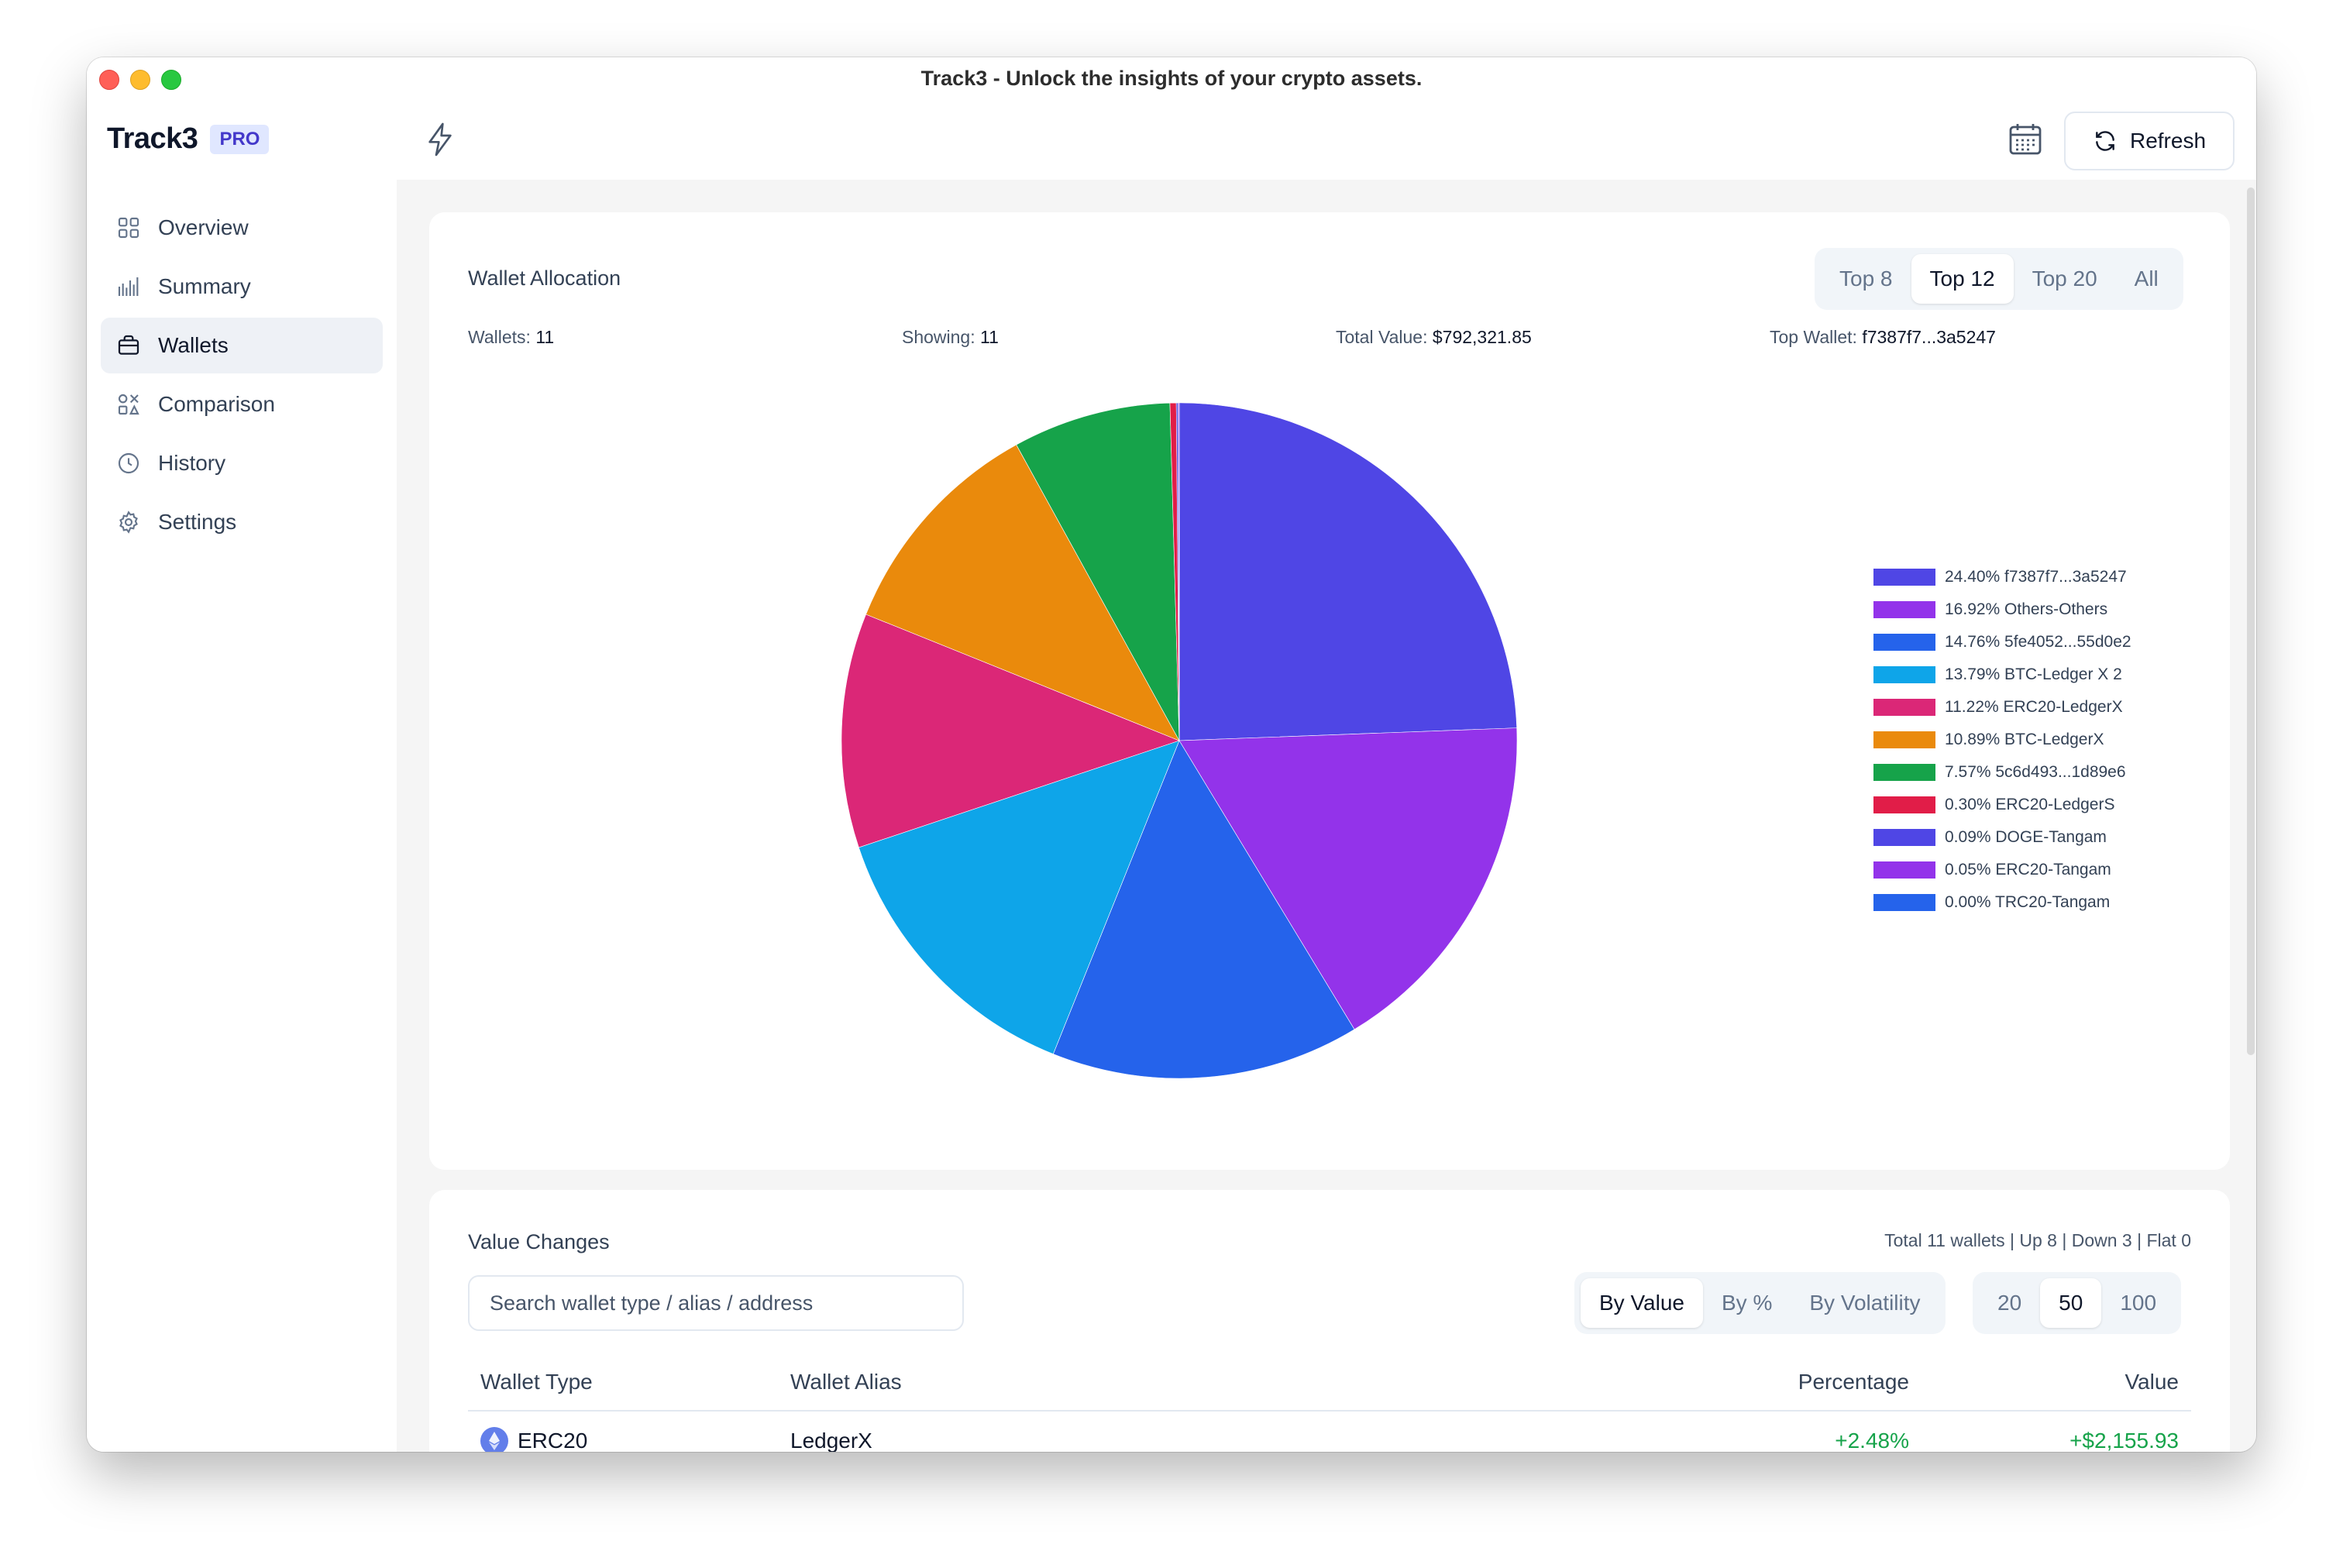 This screenshot has height=1568, width=2343. I want to click on refresh-button: Refresh, so click(2149, 141).